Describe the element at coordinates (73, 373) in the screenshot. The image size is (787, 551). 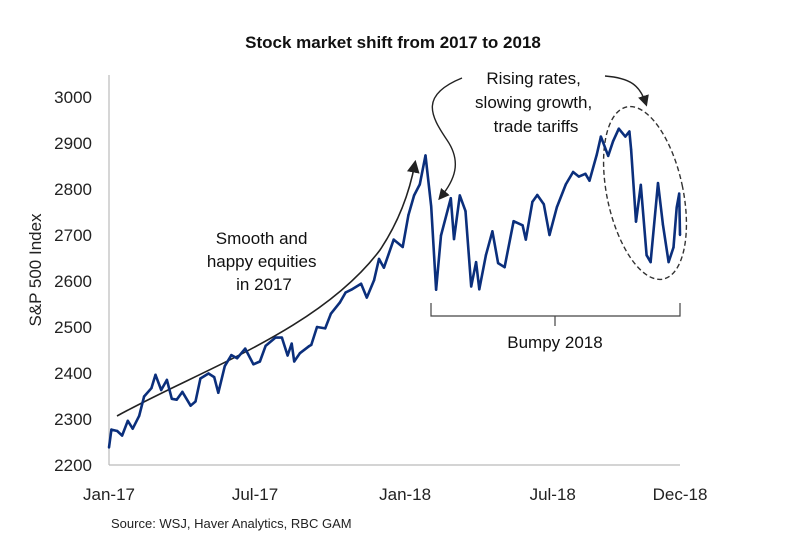
I see `y-tick-label: 2400` at that location.